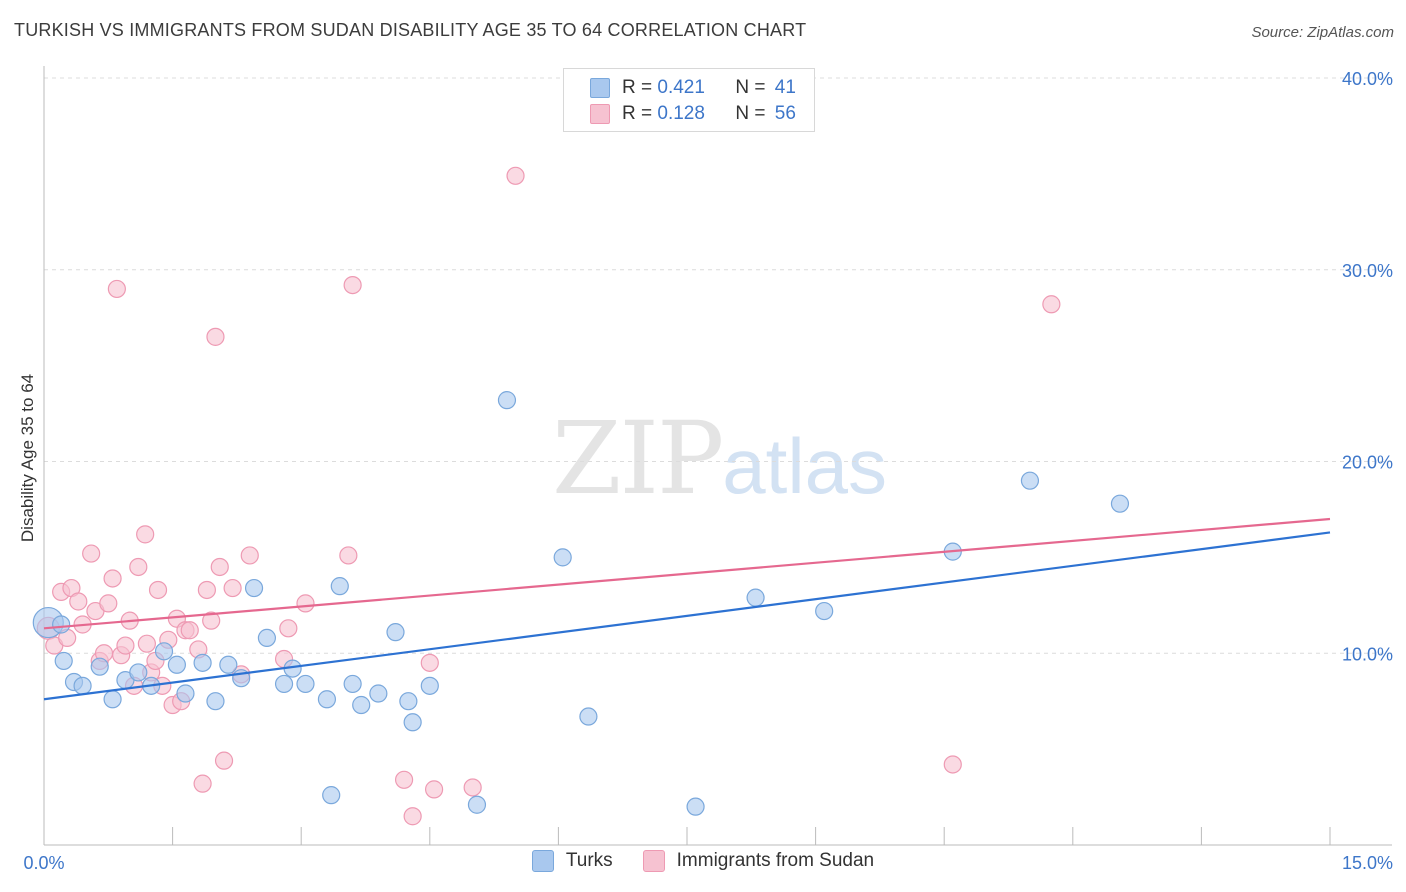 Image resolution: width=1406 pixels, height=892 pixels. What do you see at coordinates (681, 87) in the screenshot?
I see `legend-r-value: 0.421` at bounding box center [681, 87].